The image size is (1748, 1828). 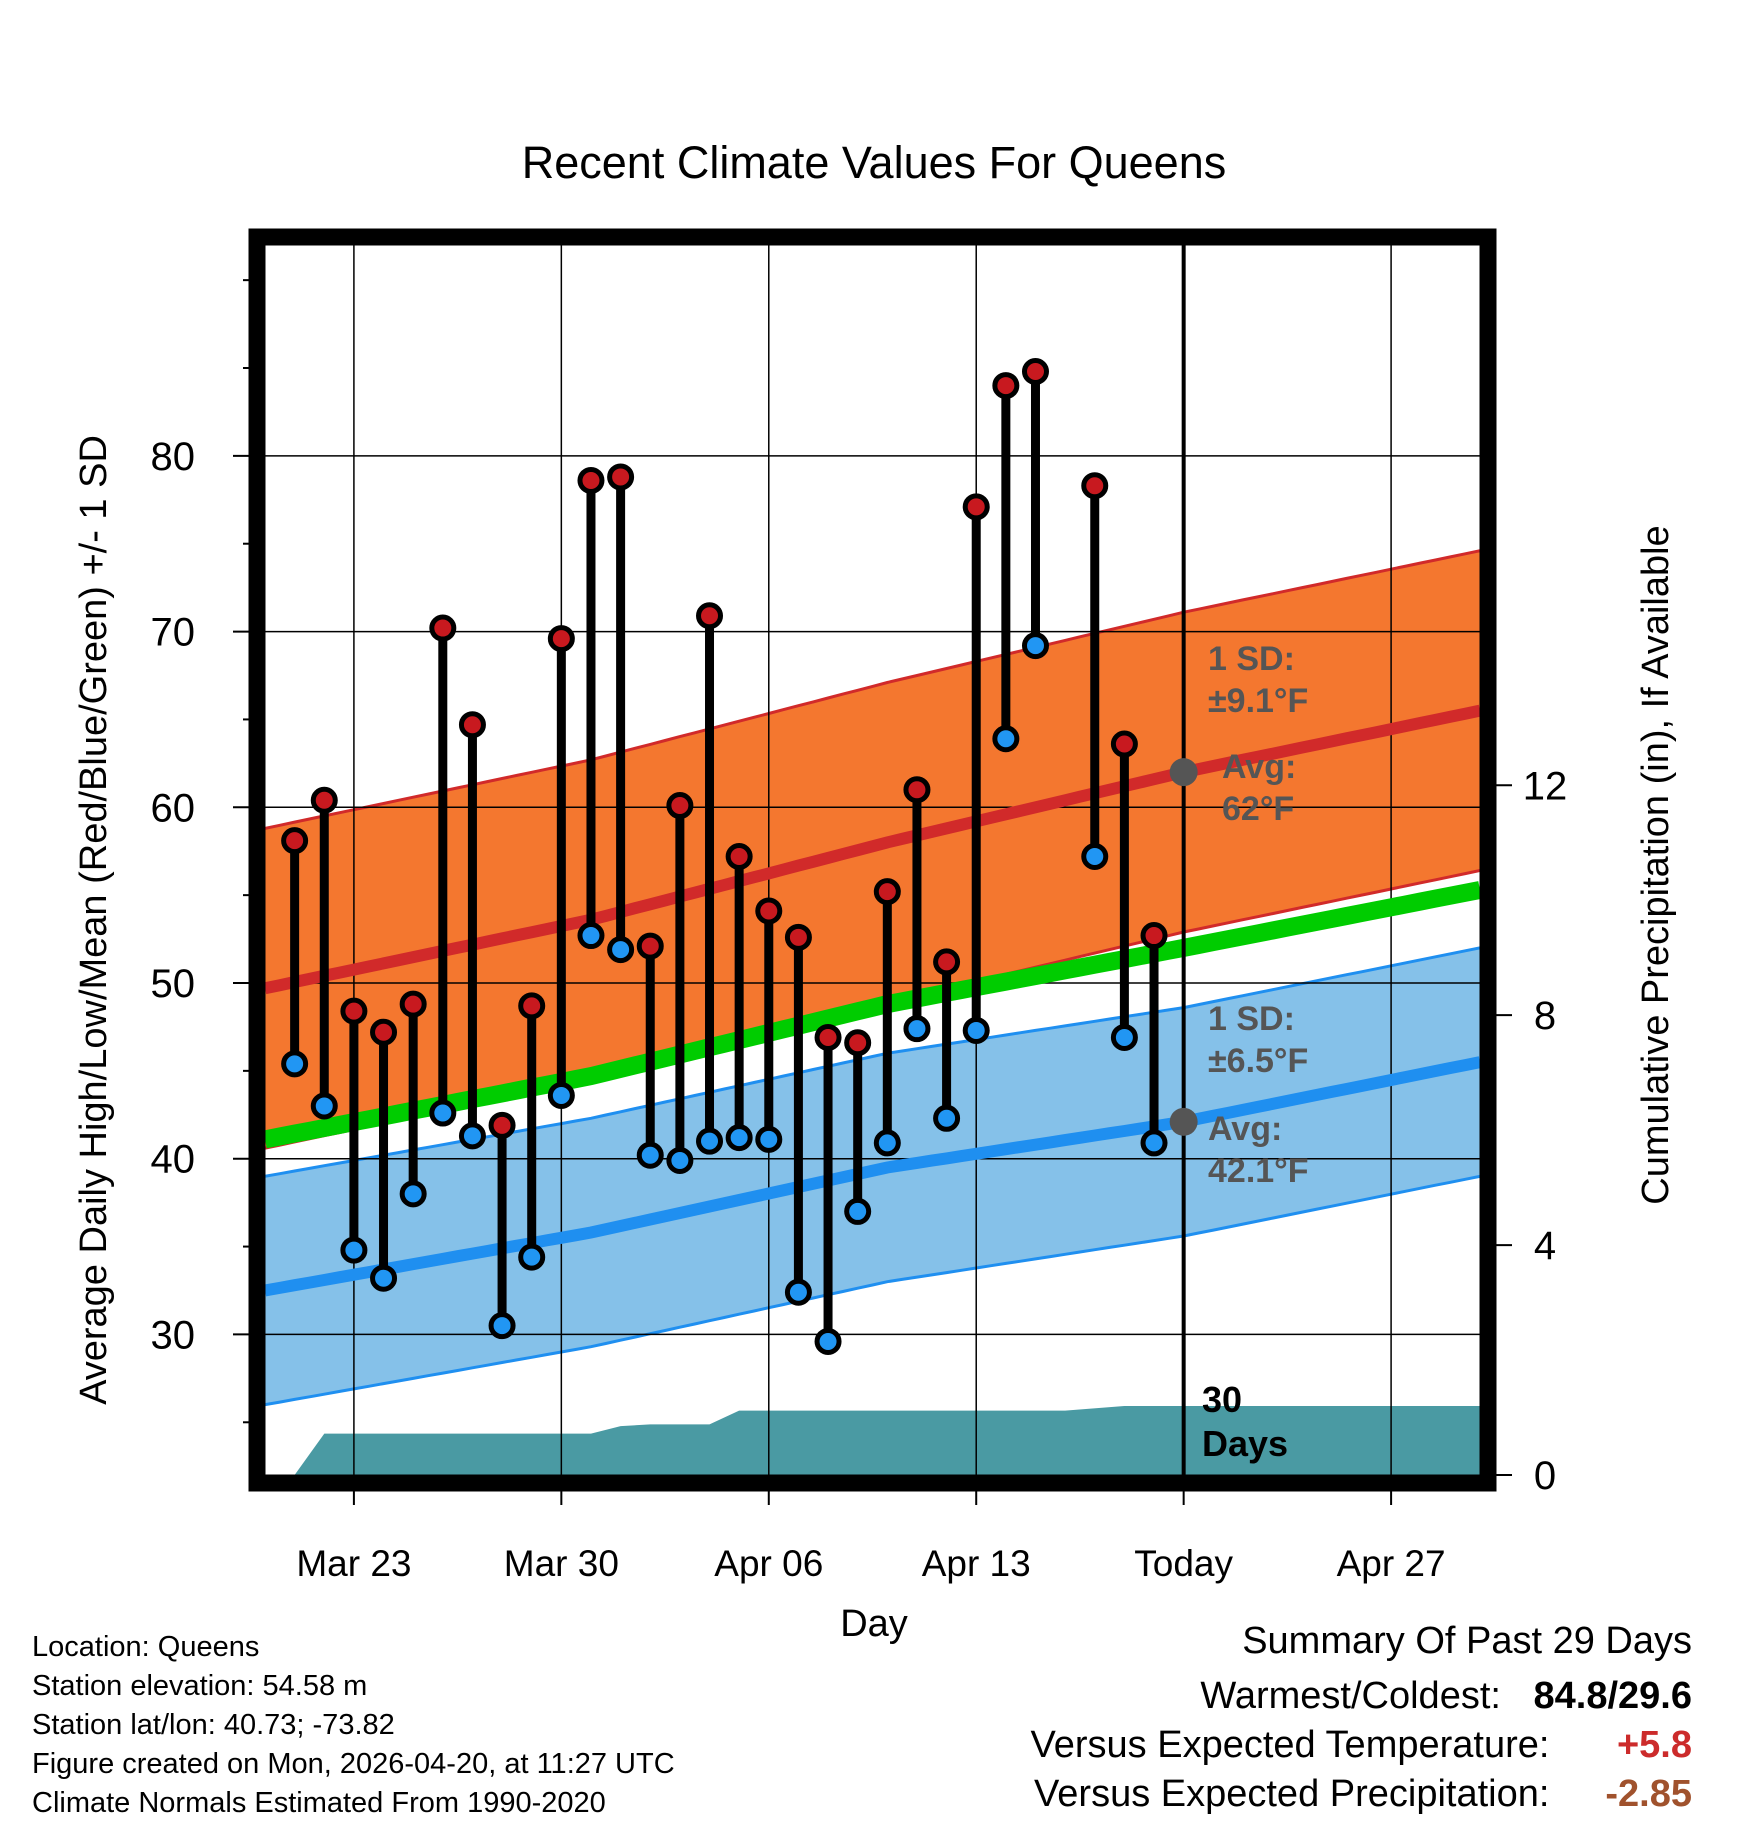 I want to click on info-location: Location: Queens, so click(x=146, y=1647).